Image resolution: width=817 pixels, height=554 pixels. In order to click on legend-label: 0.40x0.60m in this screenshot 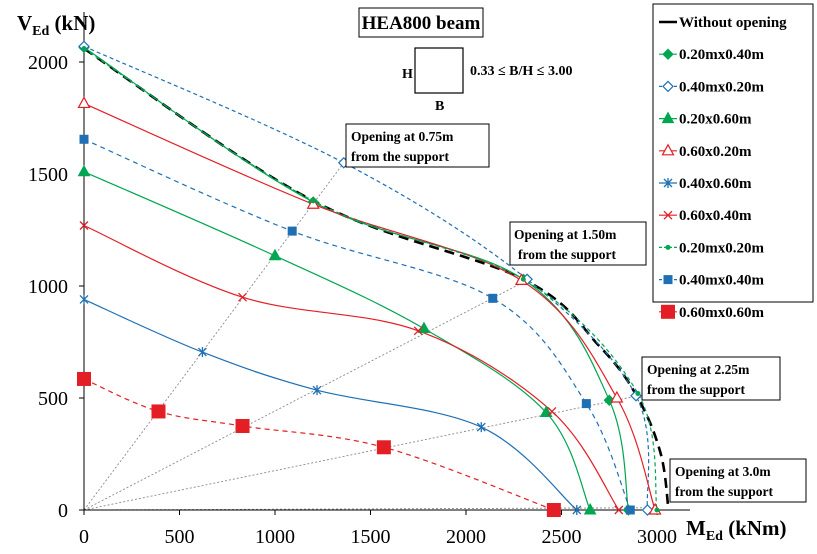, I will do `click(715, 184)`.